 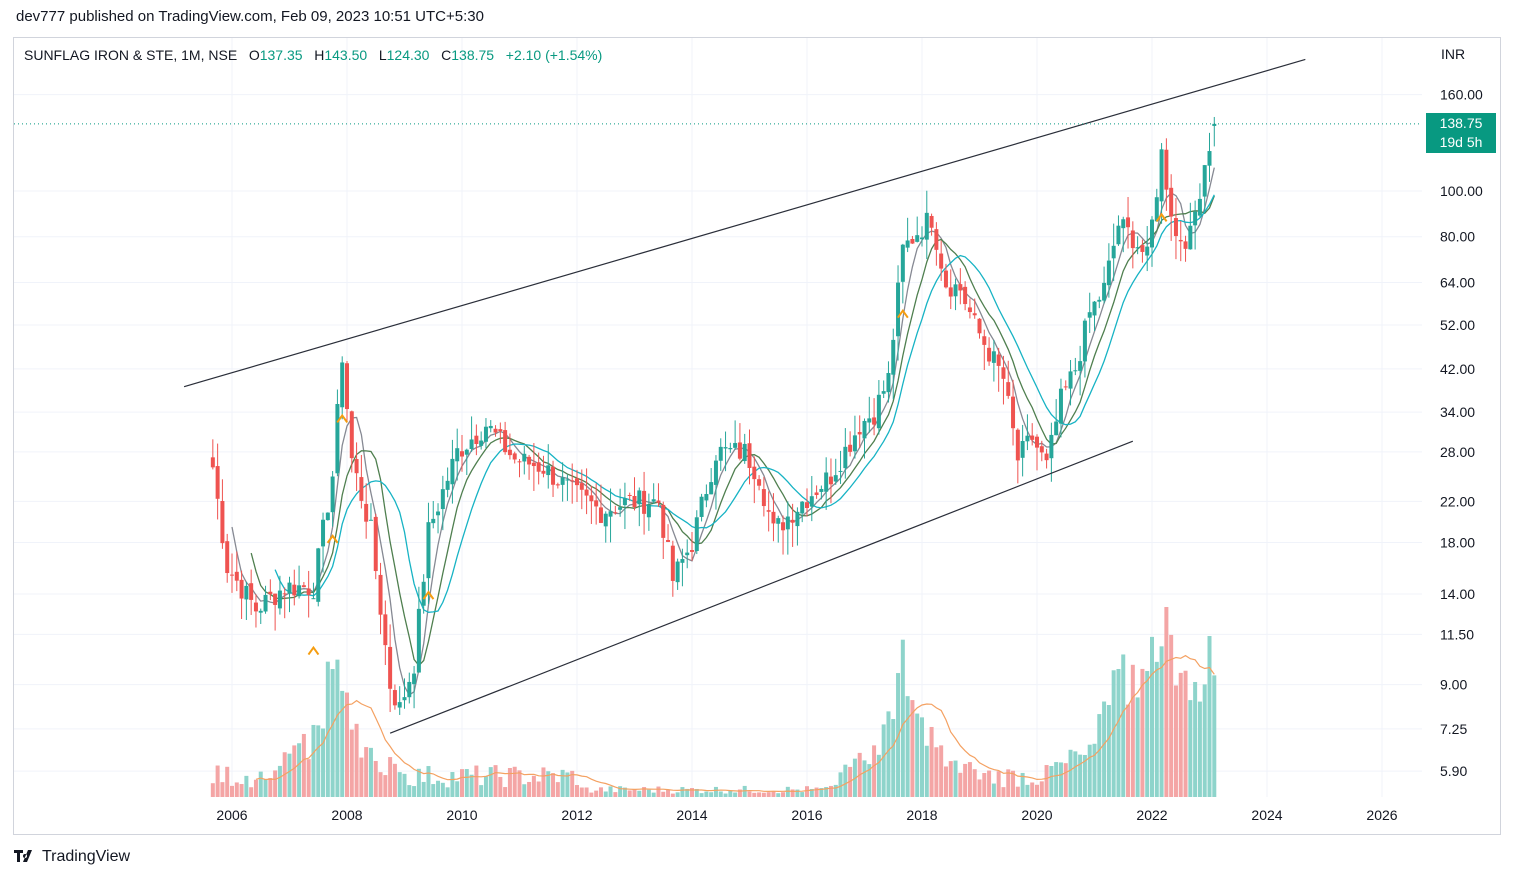 What do you see at coordinates (461, 815) in the screenshot?
I see `time-axis-label: 2010` at bounding box center [461, 815].